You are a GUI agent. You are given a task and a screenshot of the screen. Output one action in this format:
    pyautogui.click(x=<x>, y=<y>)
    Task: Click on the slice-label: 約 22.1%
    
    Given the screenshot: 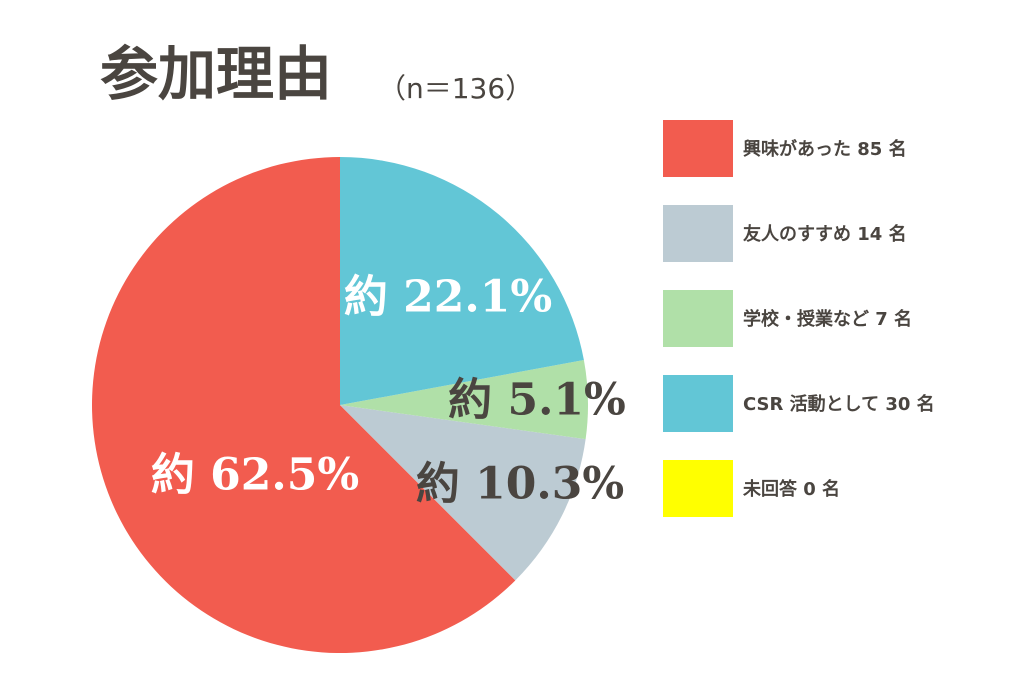 What is the action you would take?
    pyautogui.click(x=448, y=297)
    